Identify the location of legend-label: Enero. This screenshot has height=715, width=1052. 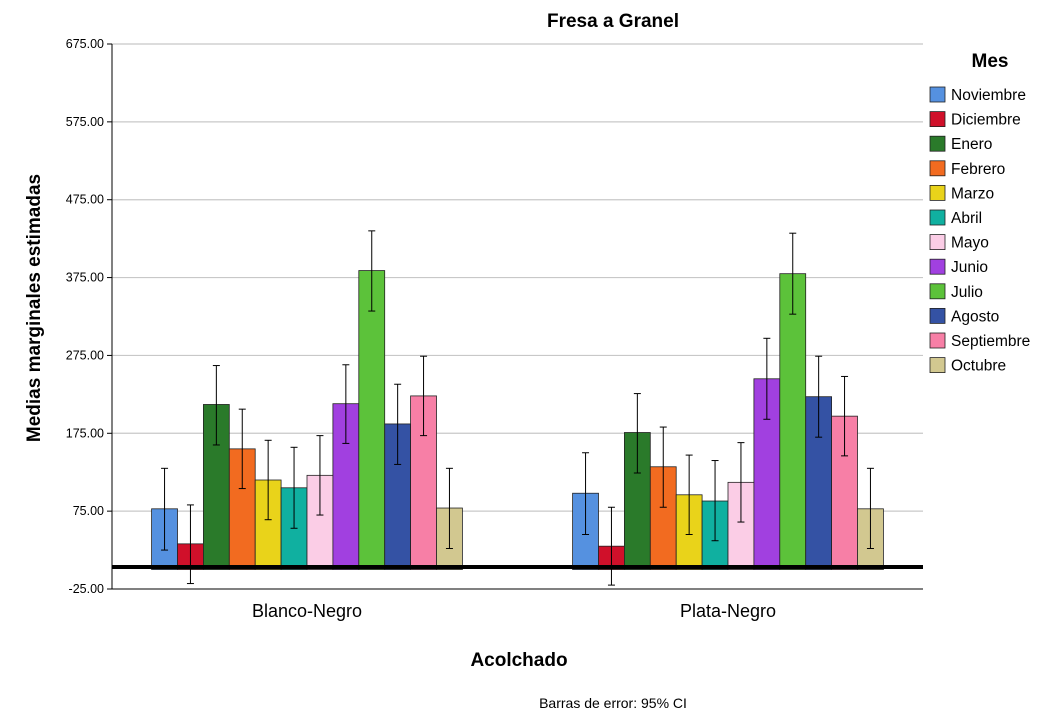
(971, 144).